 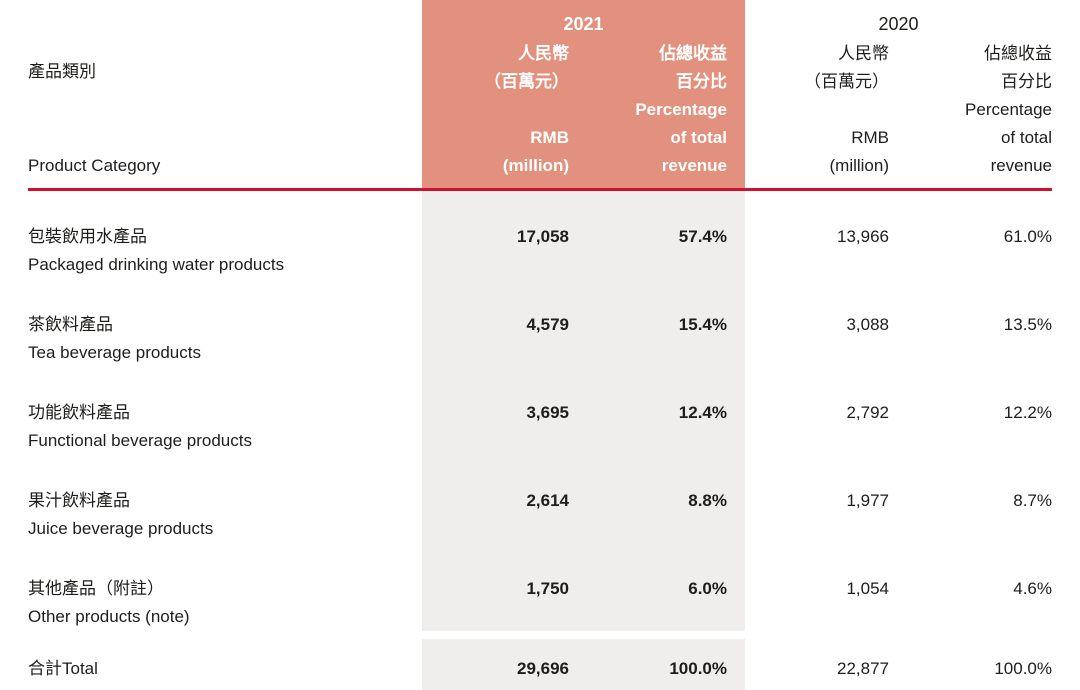 I want to click on value-2020-rmb: 1,054, so click(x=867, y=588).